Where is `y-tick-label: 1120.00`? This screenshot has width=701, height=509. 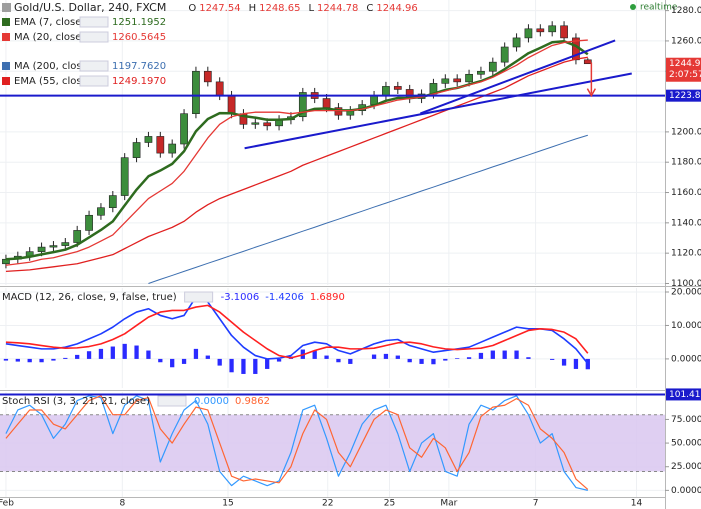 y-tick-label: 1120.00 is located at coordinates (686, 254).